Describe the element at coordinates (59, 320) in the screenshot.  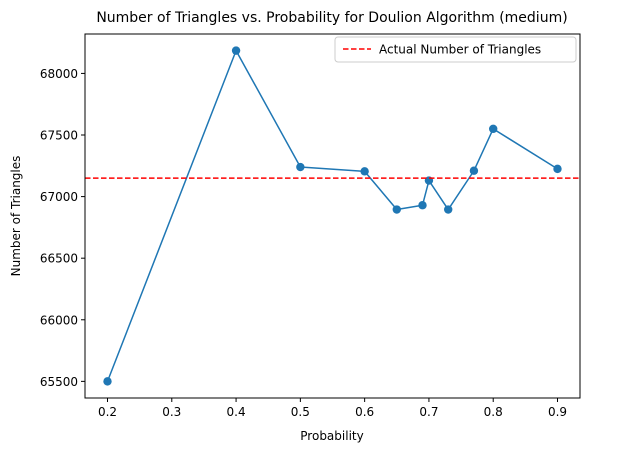
I see `y-tick-label: 66000` at that location.